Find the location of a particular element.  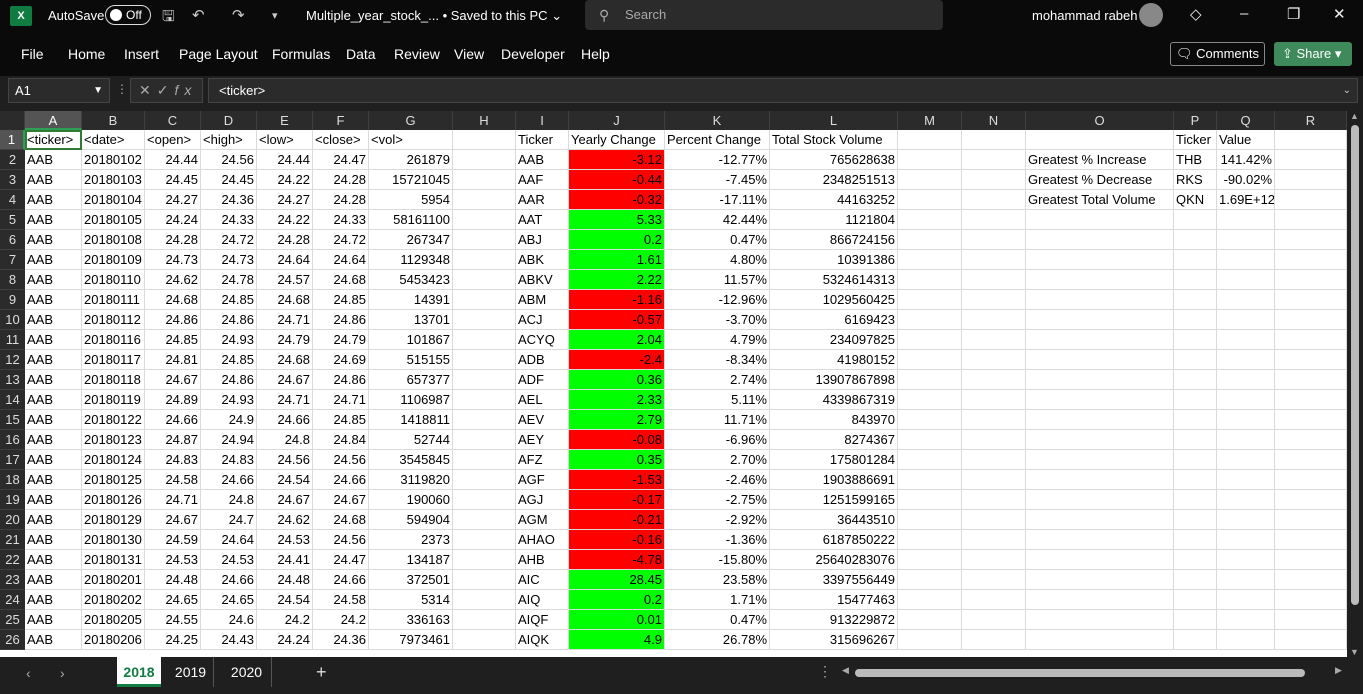

cell-r6 is located at coordinates (1311, 240).